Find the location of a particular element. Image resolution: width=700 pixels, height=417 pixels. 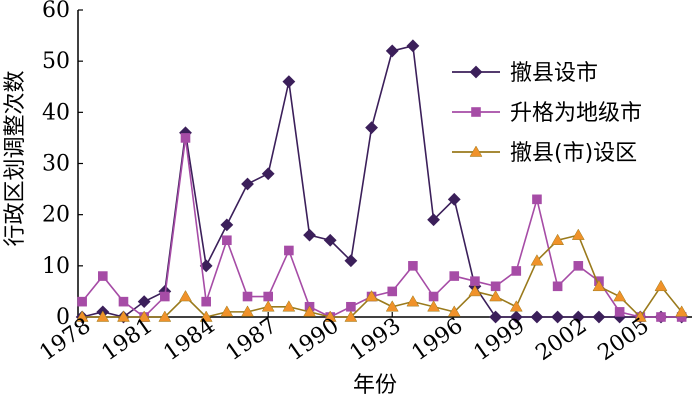

legend-item-2: 升格为地级市 is located at coordinates (547, 113).